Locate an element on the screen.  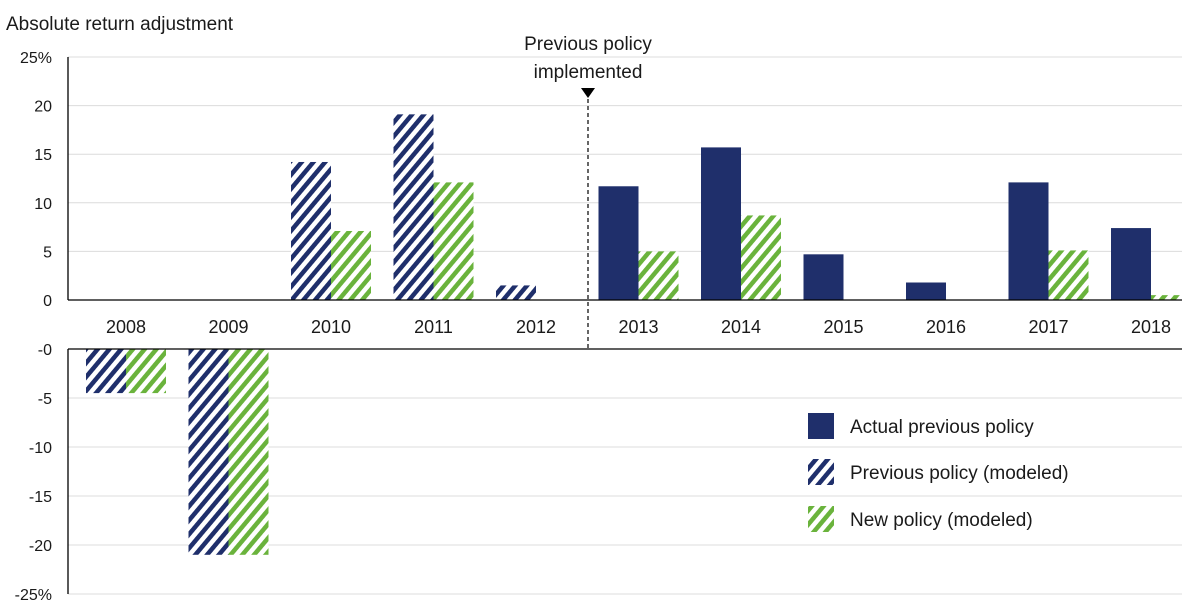
x-tick-label: 2014 is located at coordinates (741, 327).